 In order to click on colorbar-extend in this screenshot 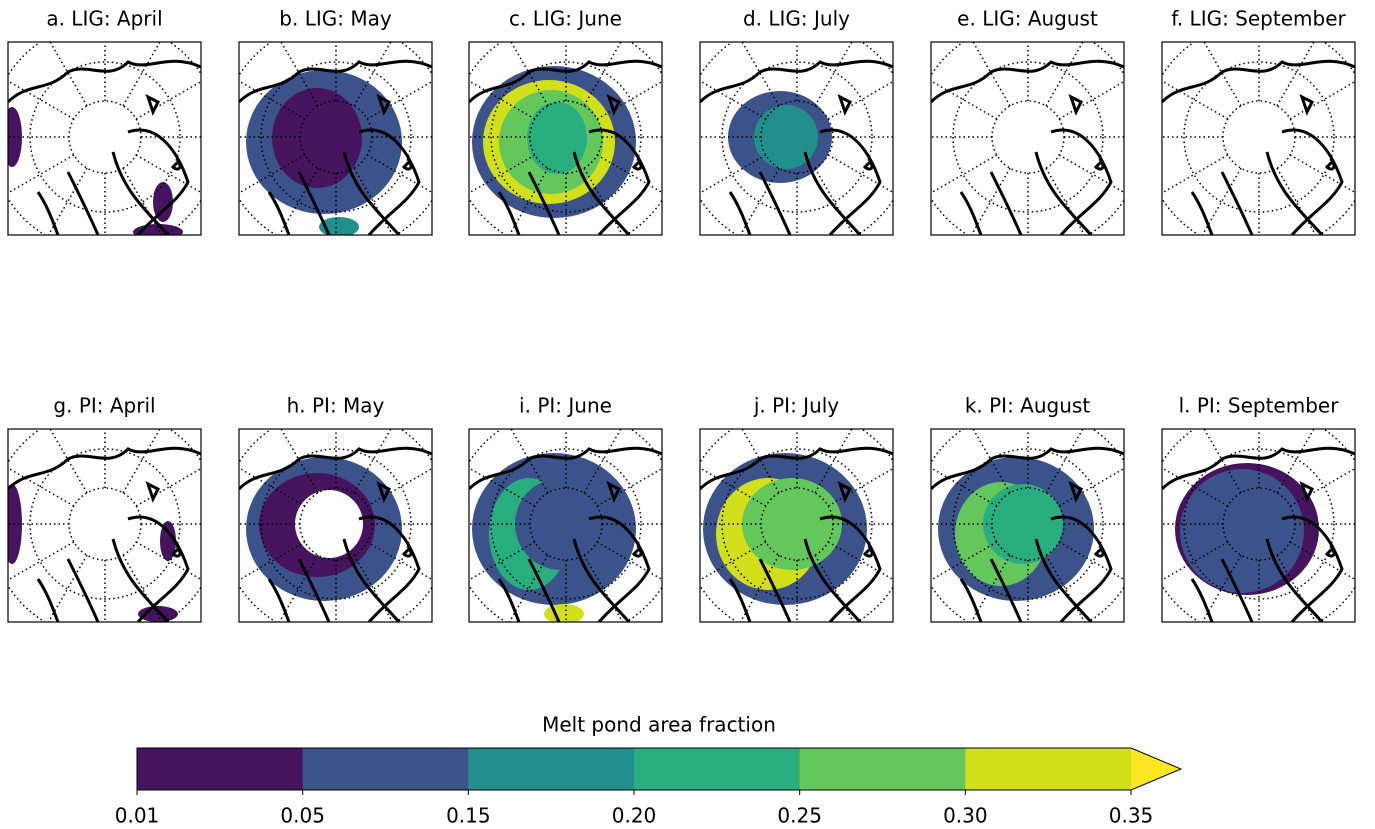, I will do `click(1156, 769)`.